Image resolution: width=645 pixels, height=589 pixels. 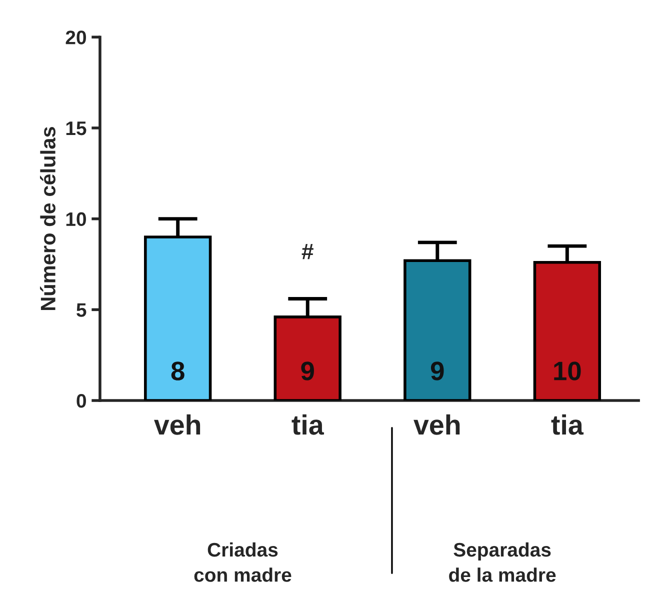 I want to click on annotation: 10, so click(x=567, y=371).